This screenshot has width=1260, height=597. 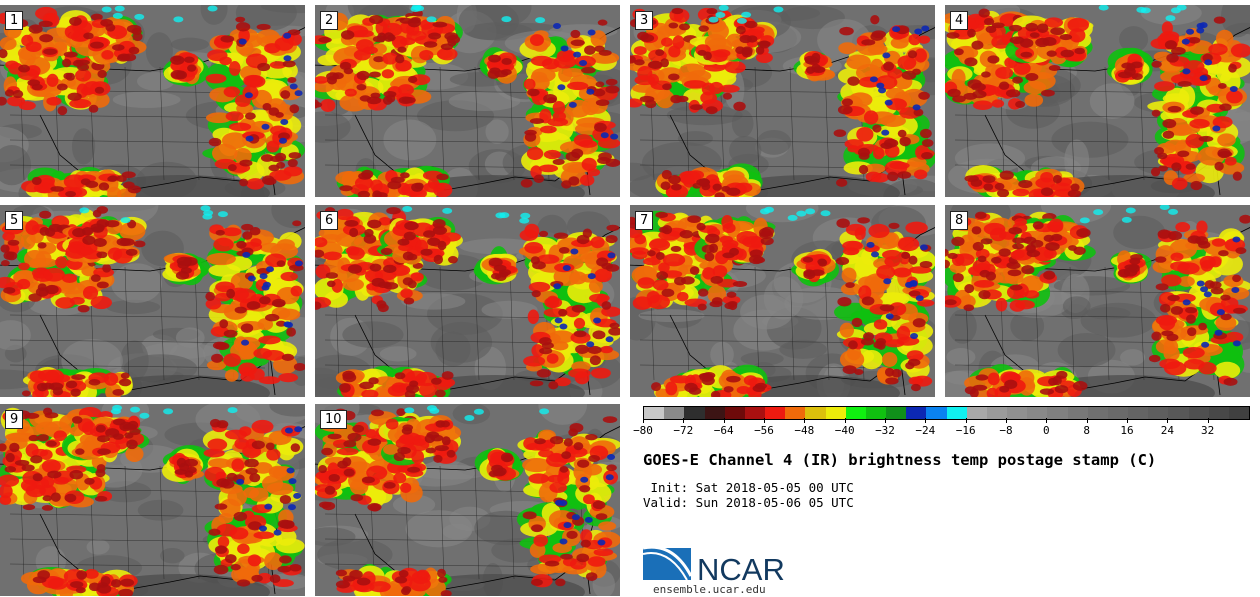 I want to click on colorbar-tick-label: −40, so click(x=844, y=430).